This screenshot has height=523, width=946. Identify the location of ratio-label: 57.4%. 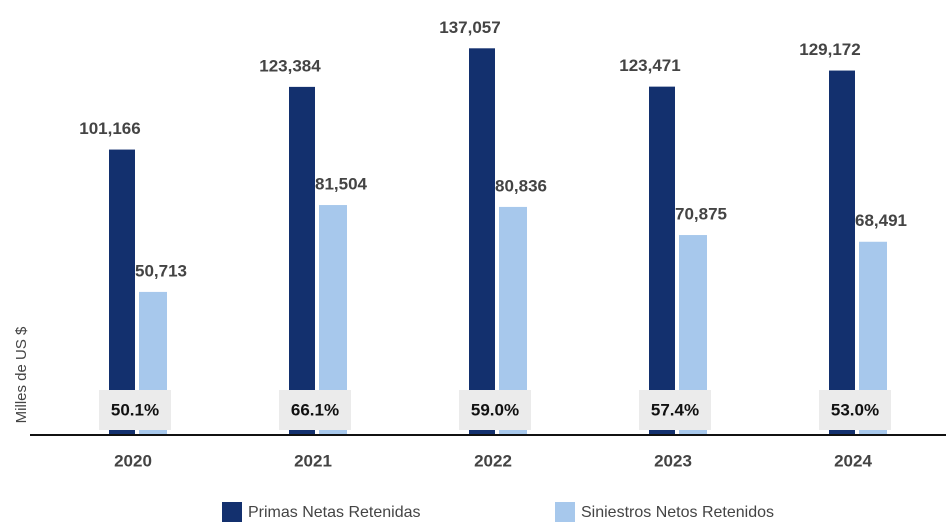
(675, 409).